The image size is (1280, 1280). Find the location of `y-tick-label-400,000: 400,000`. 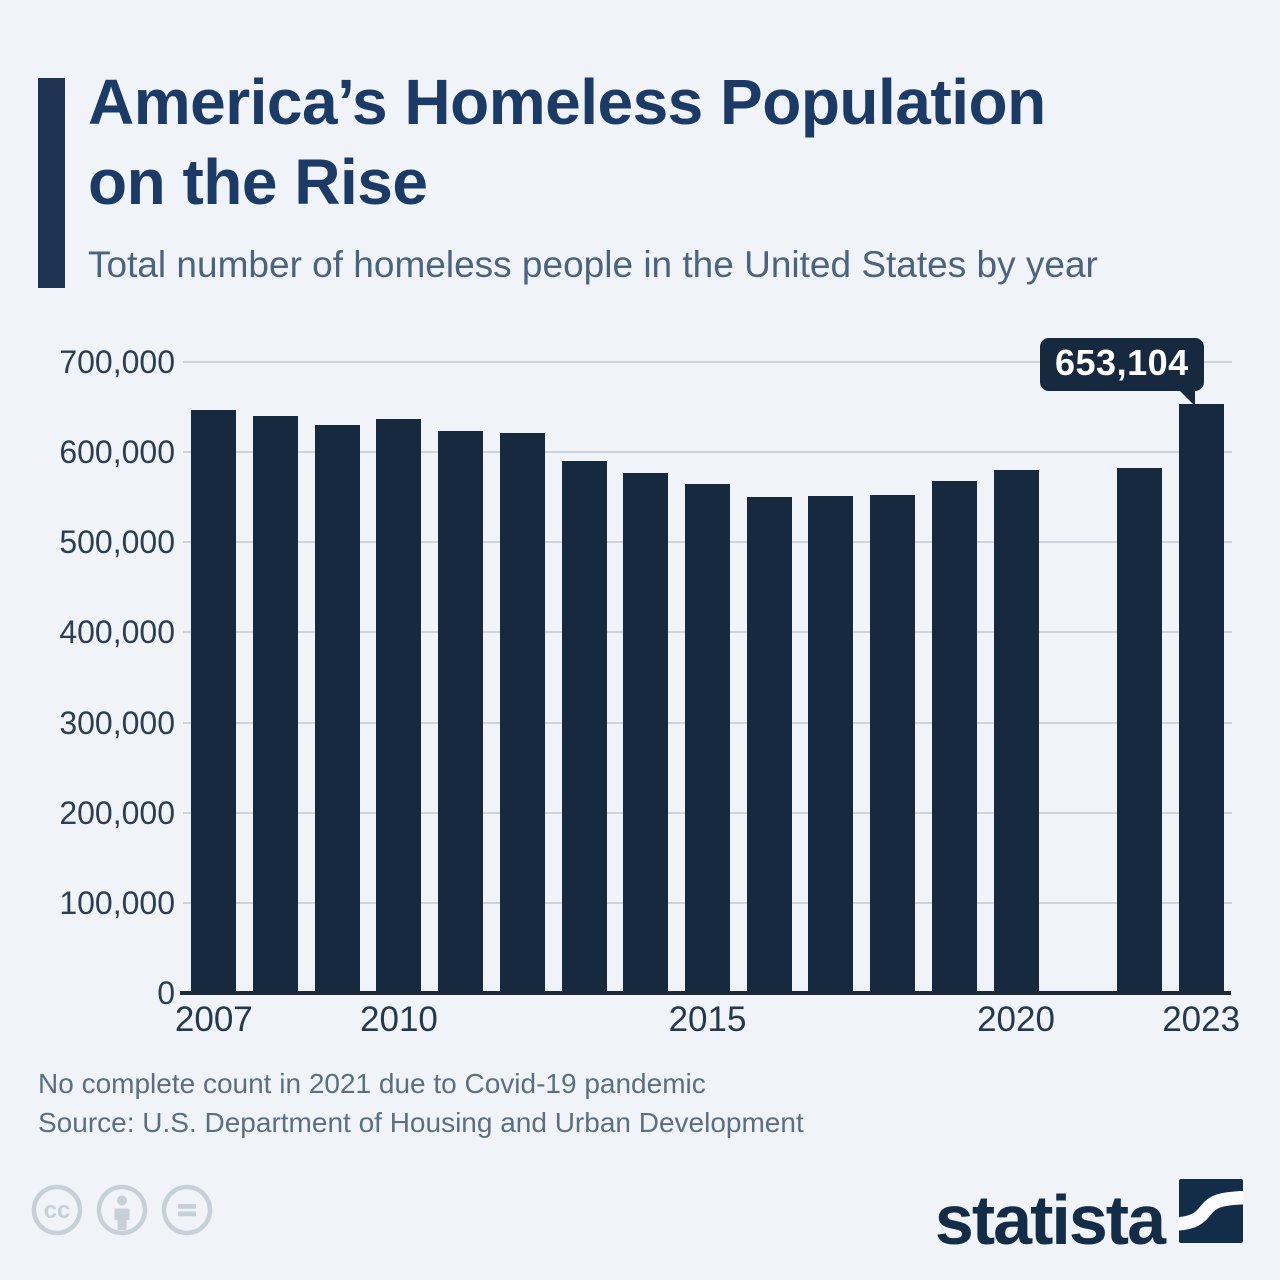

y-tick-label-400,000: 400,000 is located at coordinates (117, 632).